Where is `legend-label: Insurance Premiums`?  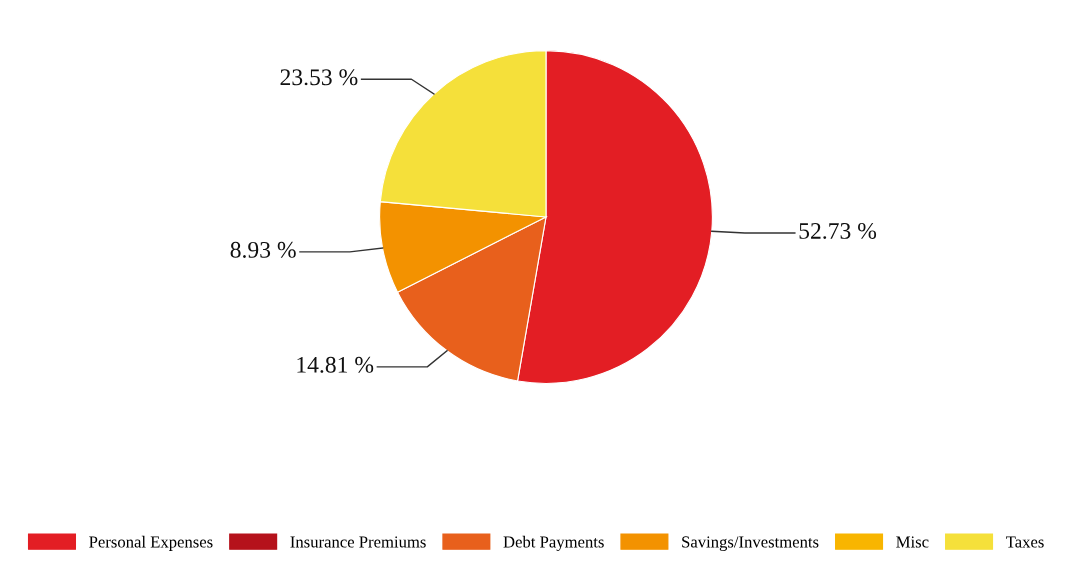
legend-label: Insurance Premiums is located at coordinates (358, 542).